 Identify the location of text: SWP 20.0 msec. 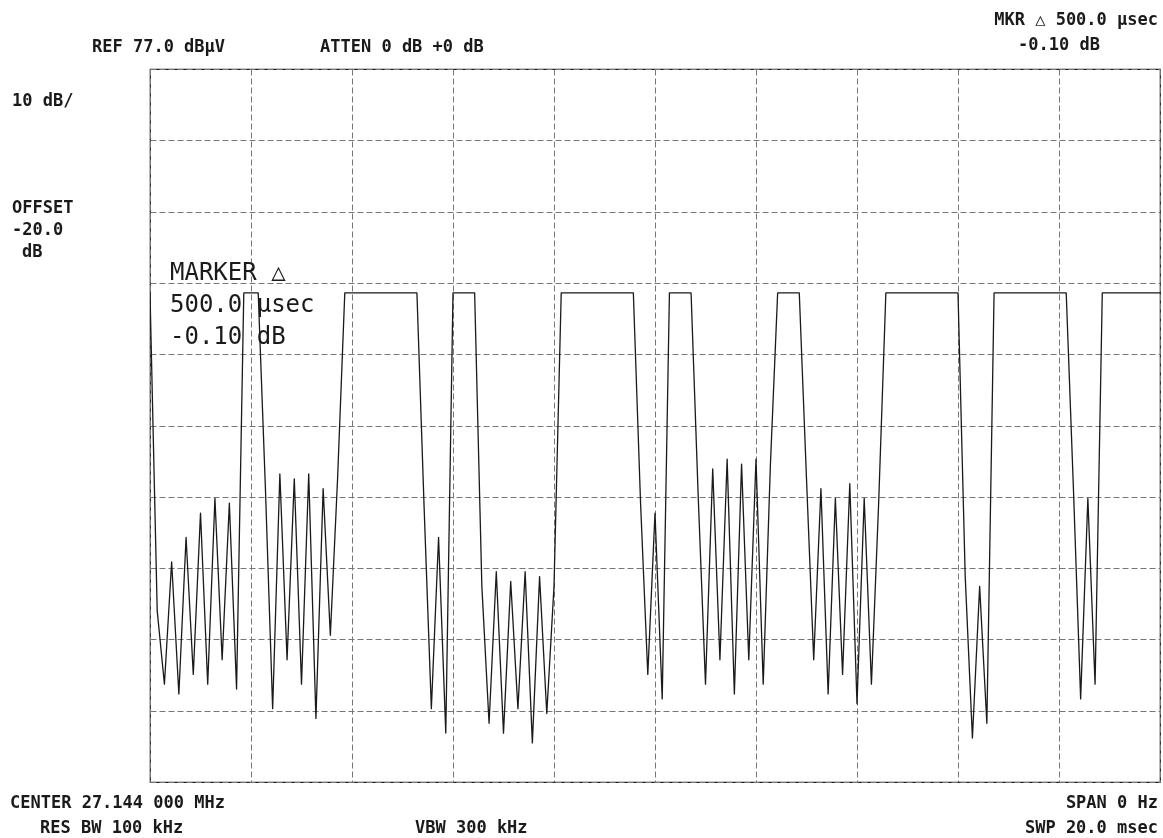
(1091, 827).